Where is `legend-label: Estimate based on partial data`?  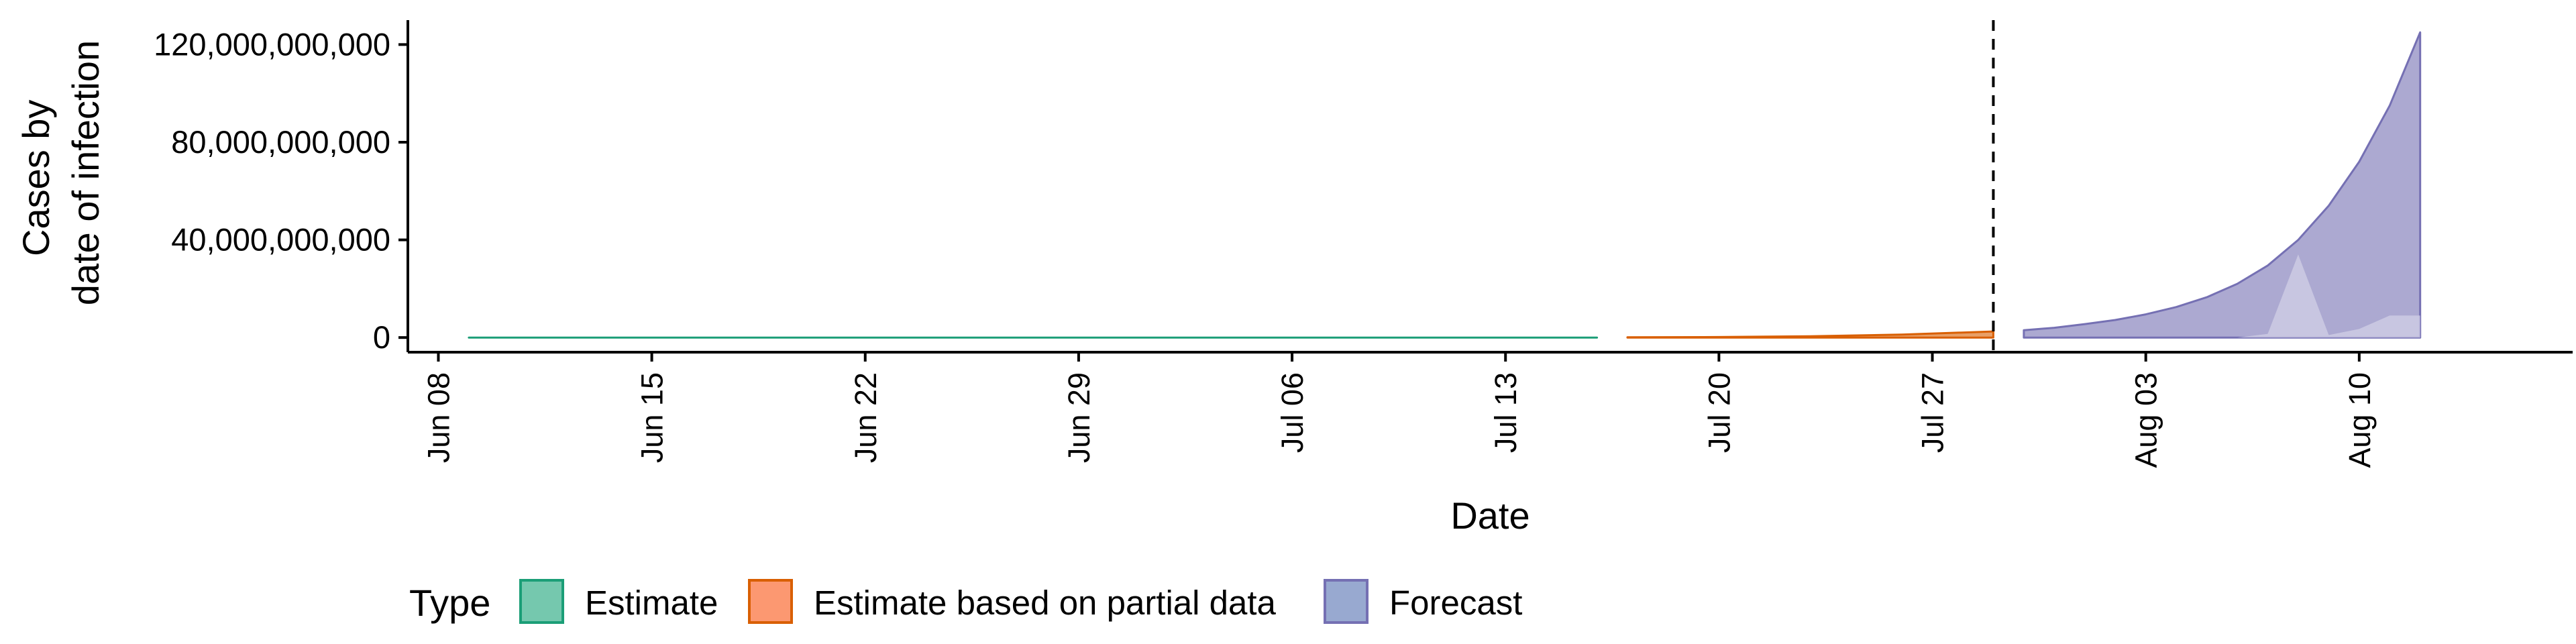 legend-label: Estimate based on partial data is located at coordinates (1045, 603).